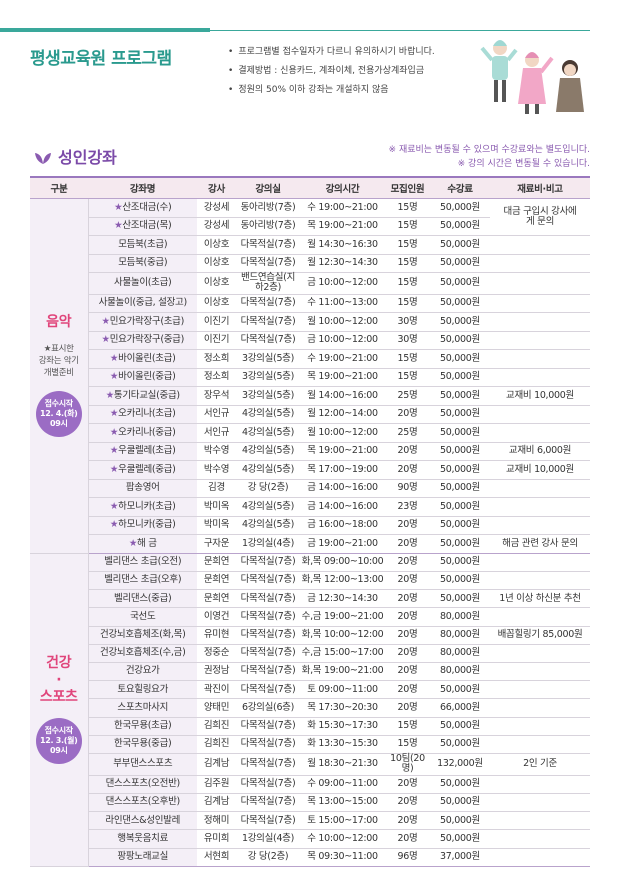 The height and width of the screenshot is (895, 640). What do you see at coordinates (460, 857) in the screenshot?
I see `fee: 37,000원` at bounding box center [460, 857].